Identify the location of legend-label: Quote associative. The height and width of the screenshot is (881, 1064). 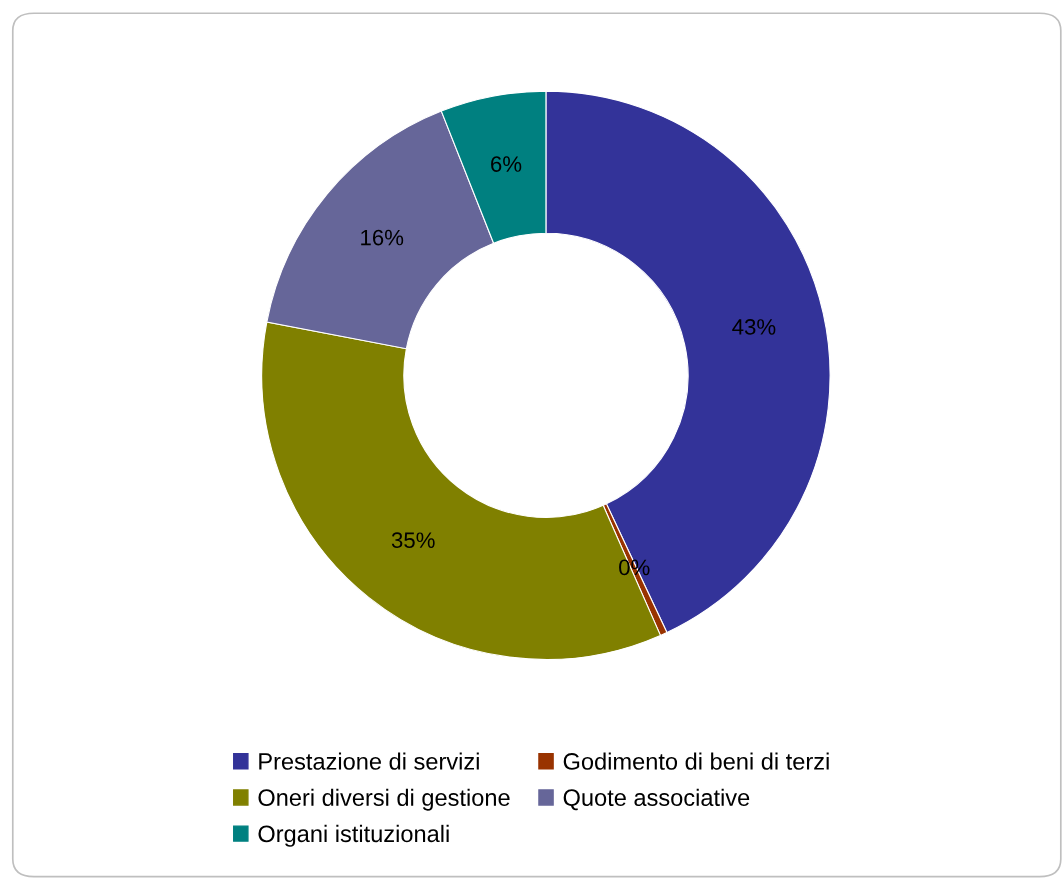
(656, 799).